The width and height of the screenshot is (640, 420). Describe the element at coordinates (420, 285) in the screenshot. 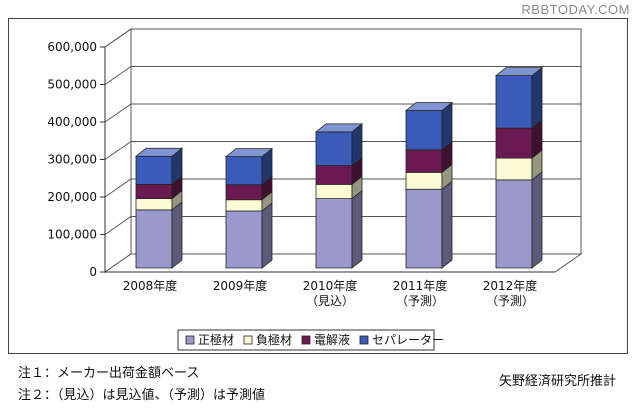

I see `x-tick-label: 2011年度` at that location.